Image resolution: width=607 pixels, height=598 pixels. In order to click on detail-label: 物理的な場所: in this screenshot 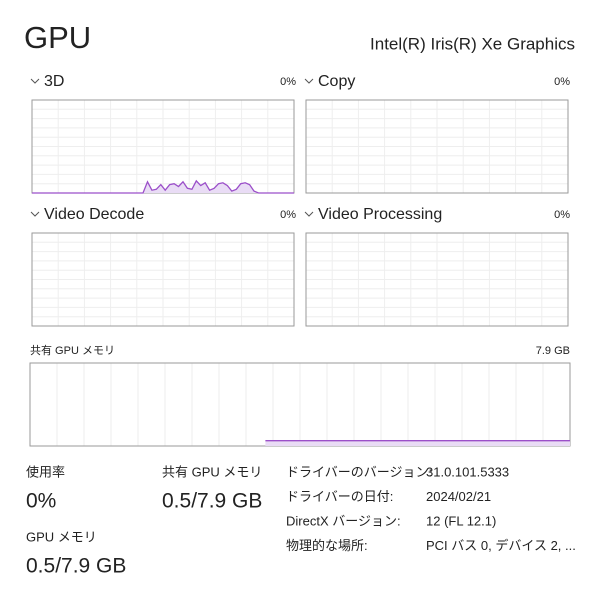, I will do `click(327, 545)`.